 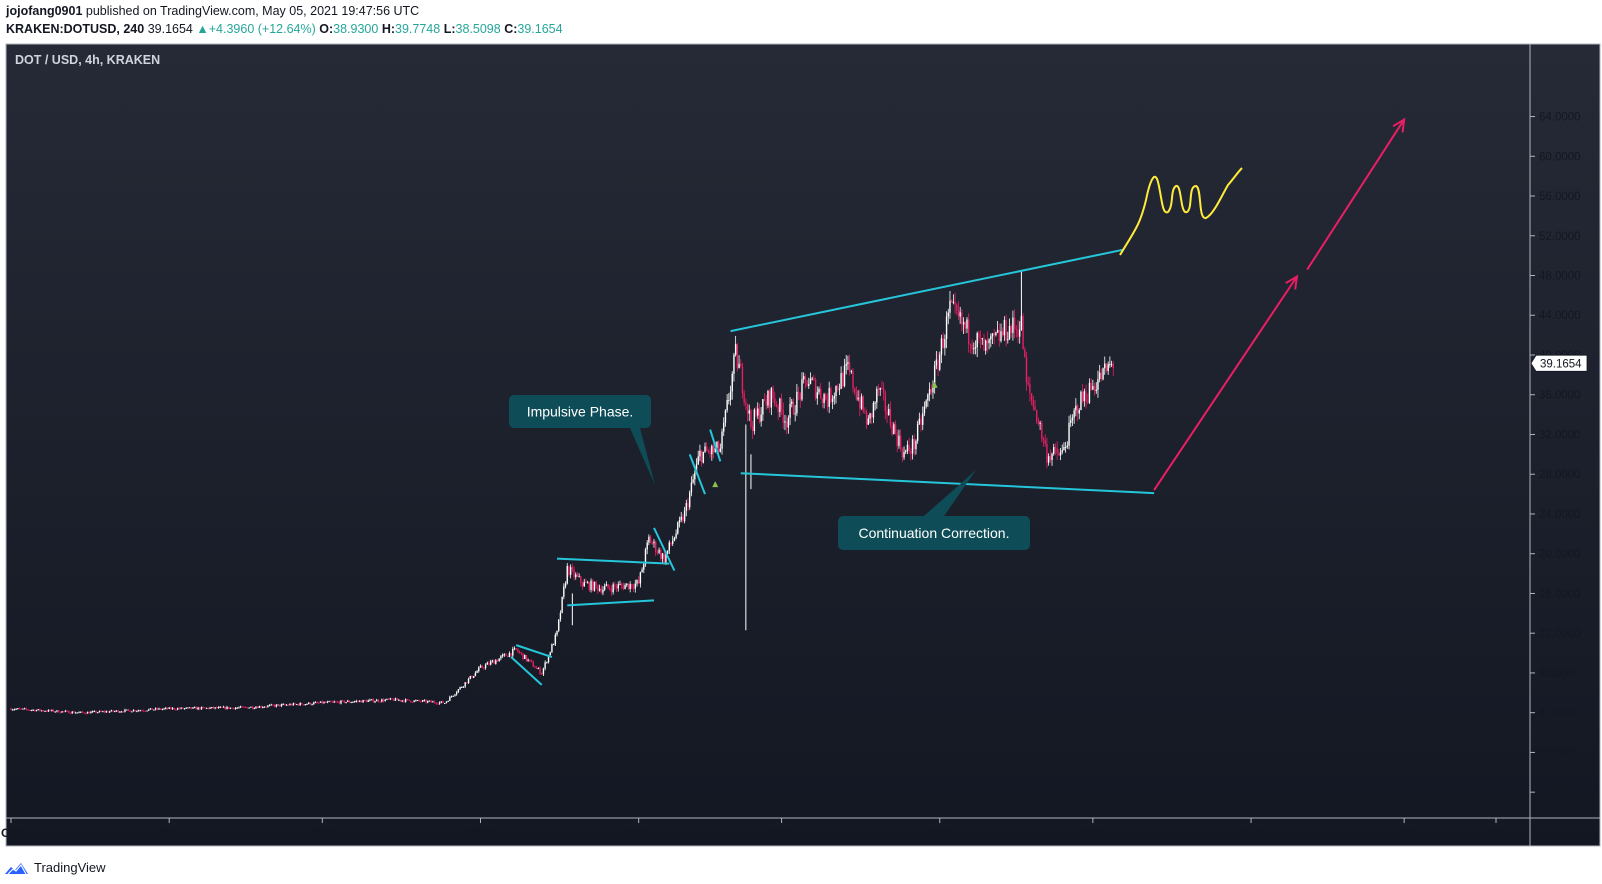 I want to click on time-tick-label: May, so click(x=1093, y=833).